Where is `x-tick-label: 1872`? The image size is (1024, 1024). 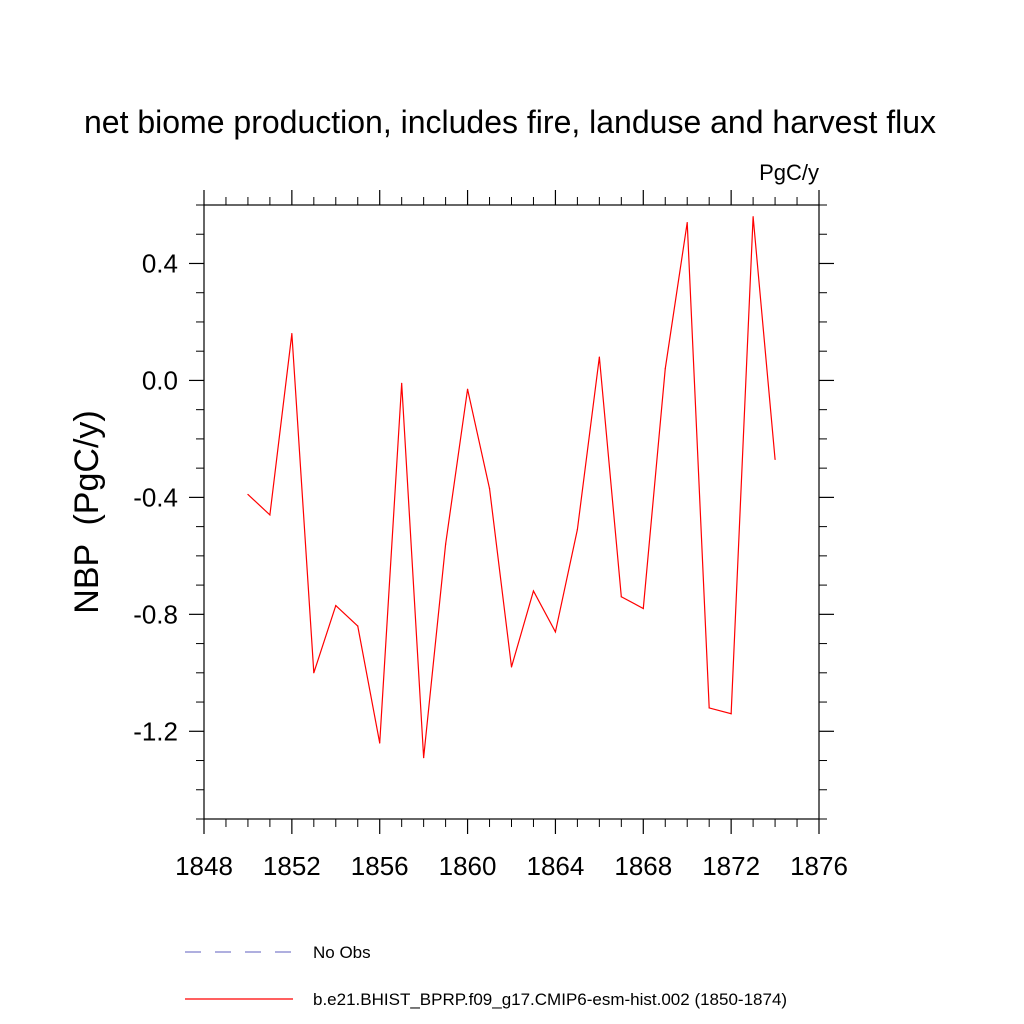
x-tick-label: 1872 is located at coordinates (731, 866).